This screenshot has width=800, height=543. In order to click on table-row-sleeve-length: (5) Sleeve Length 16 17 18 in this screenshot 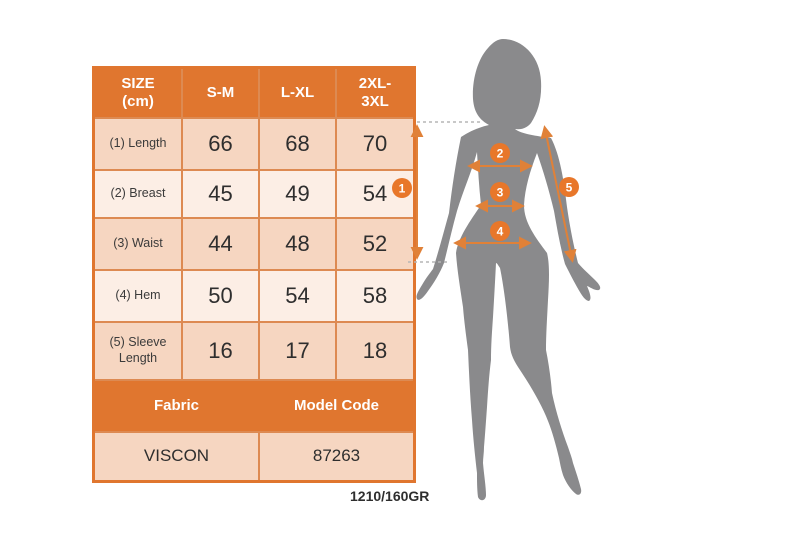, I will do `click(254, 350)`.